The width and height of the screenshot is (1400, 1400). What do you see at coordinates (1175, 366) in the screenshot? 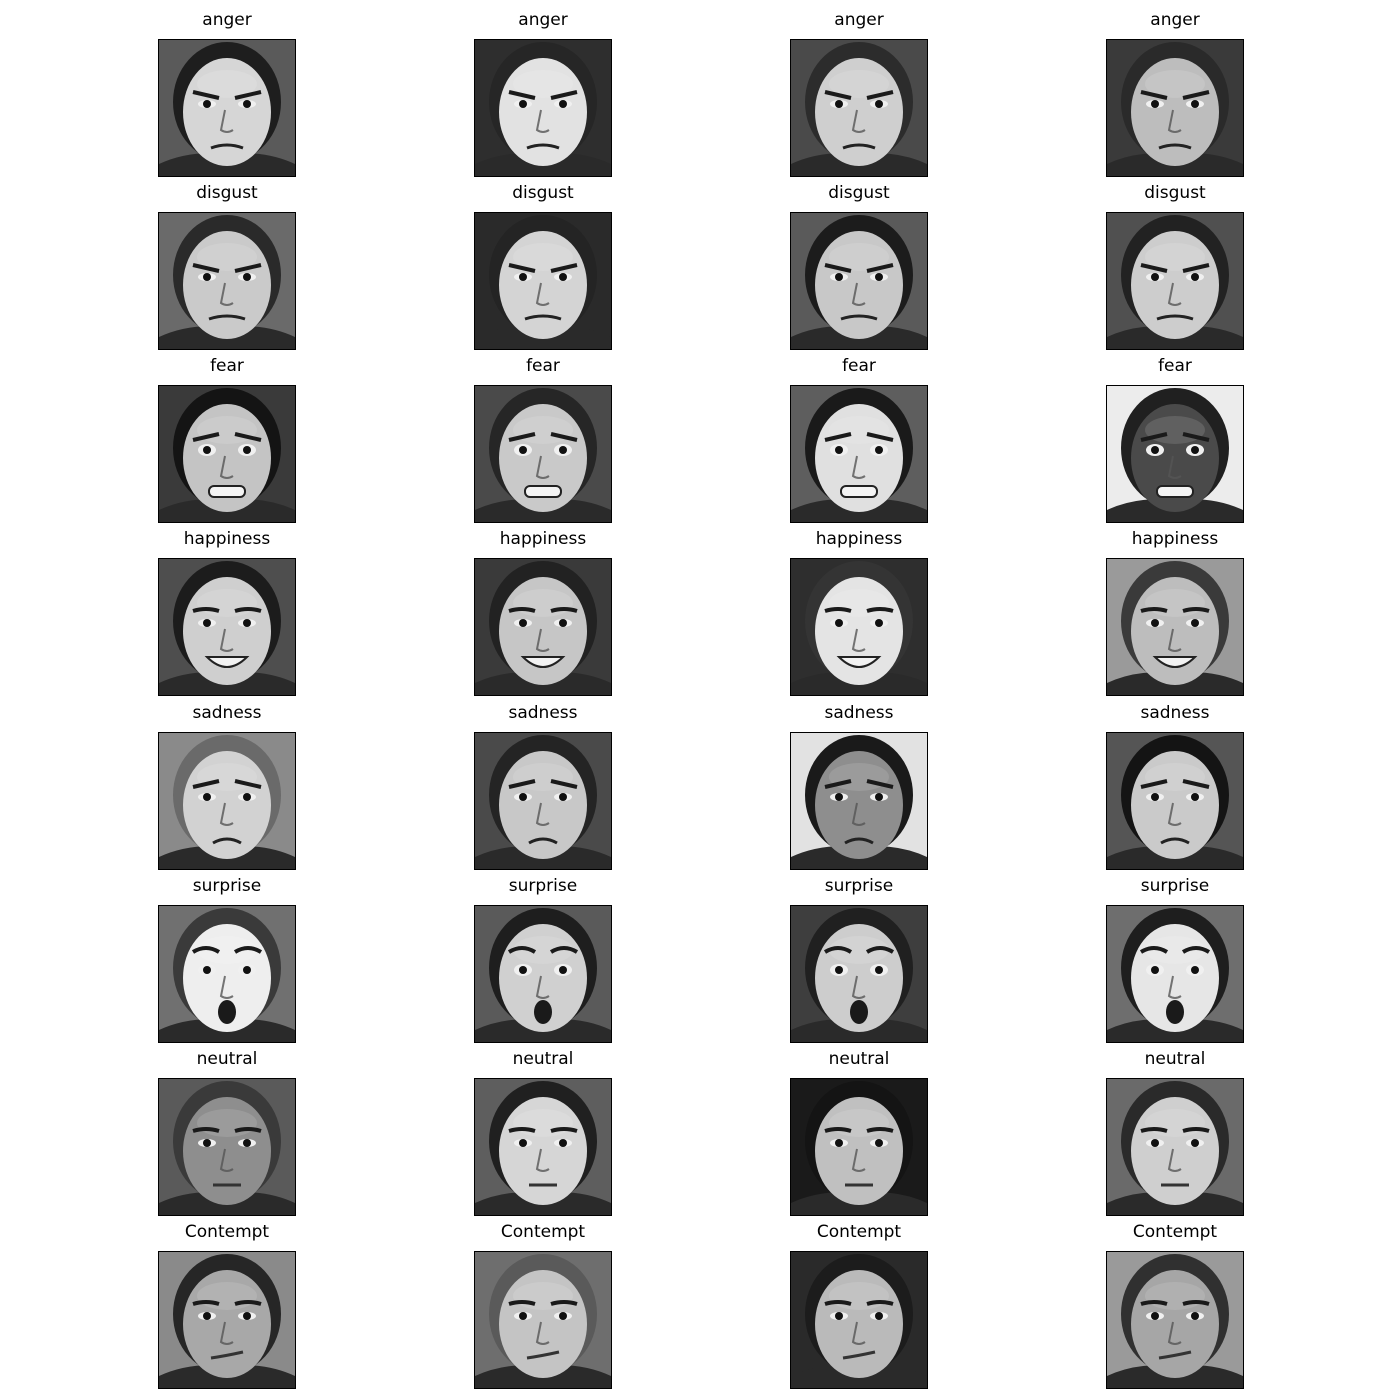
I see `panel-title: fear` at bounding box center [1175, 366].